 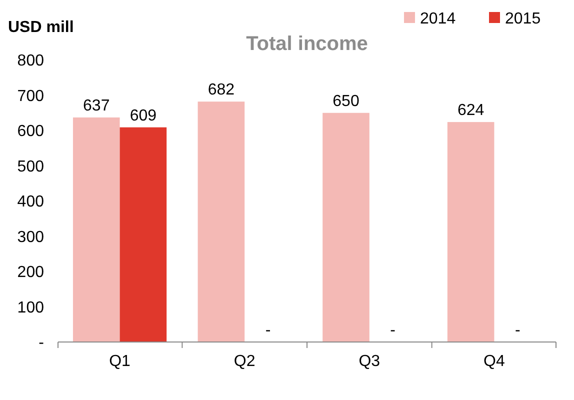 I want to click on y-tick-label: 200, so click(x=30, y=273).